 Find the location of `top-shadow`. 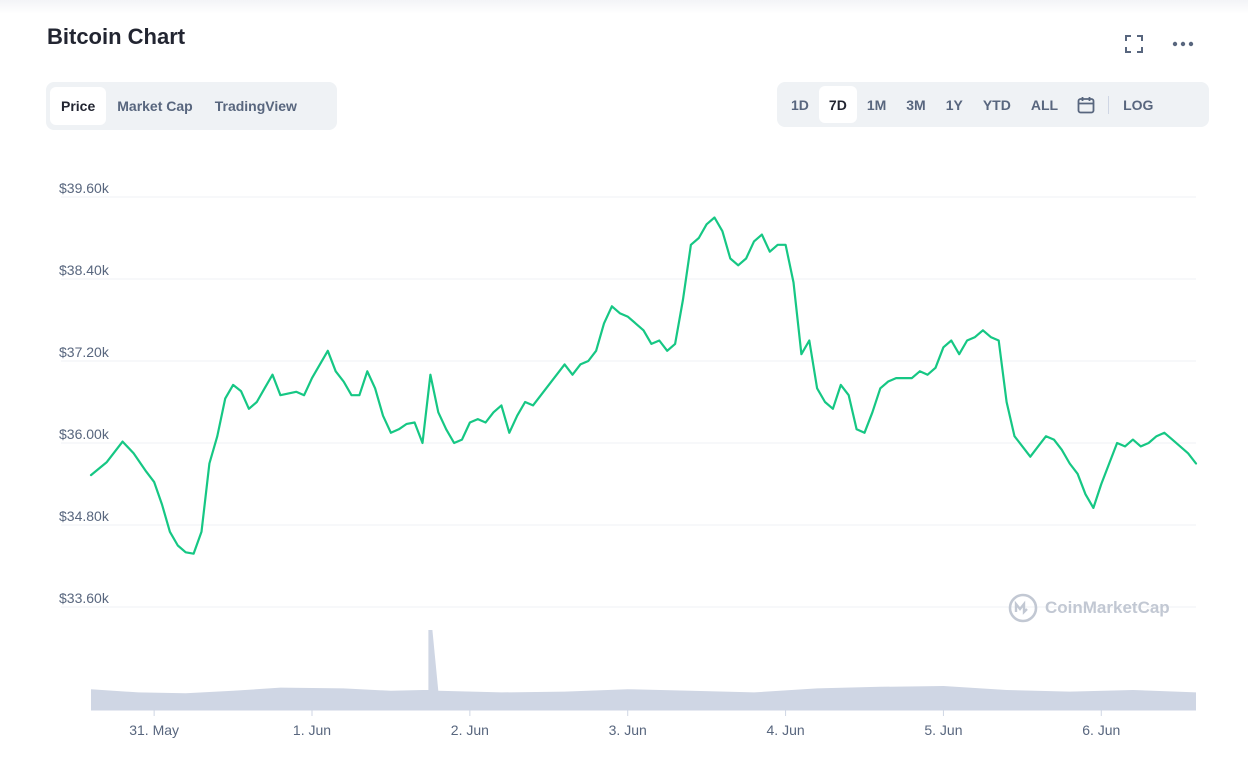

top-shadow is located at coordinates (624, 7).